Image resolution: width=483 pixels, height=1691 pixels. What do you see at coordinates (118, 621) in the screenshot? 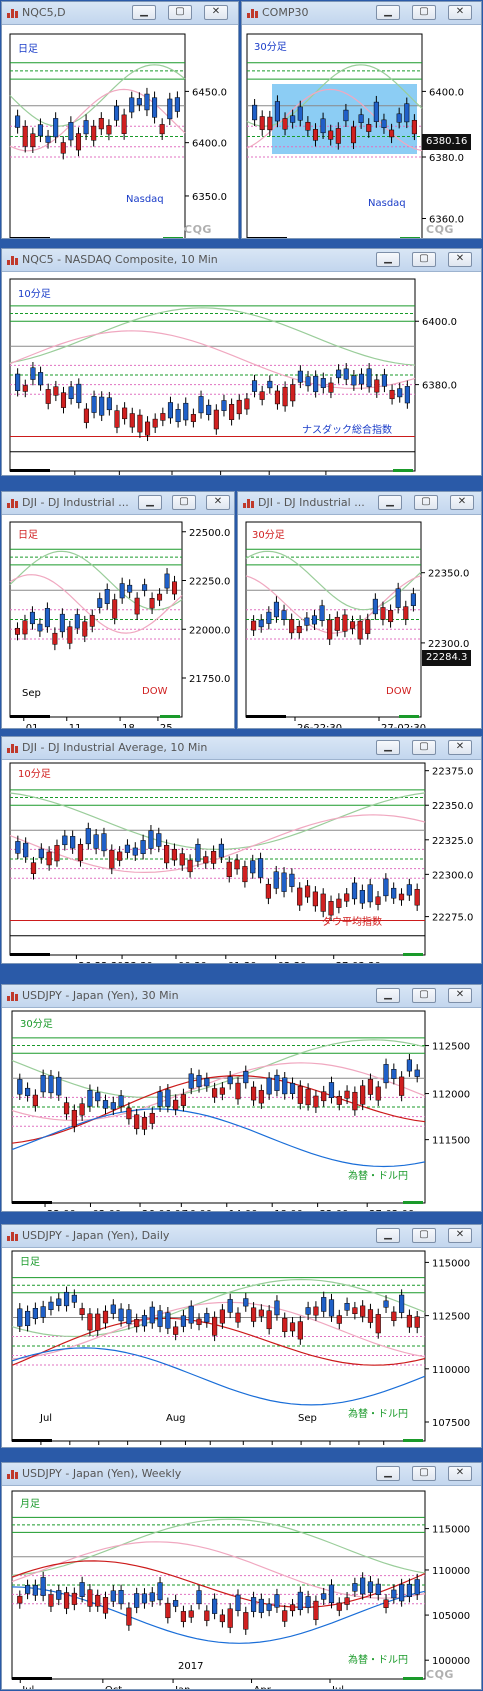
I see `chart-area: 22500.0 22250.0 22000.0 21750.0 01 11 18 25` at bounding box center [118, 621].